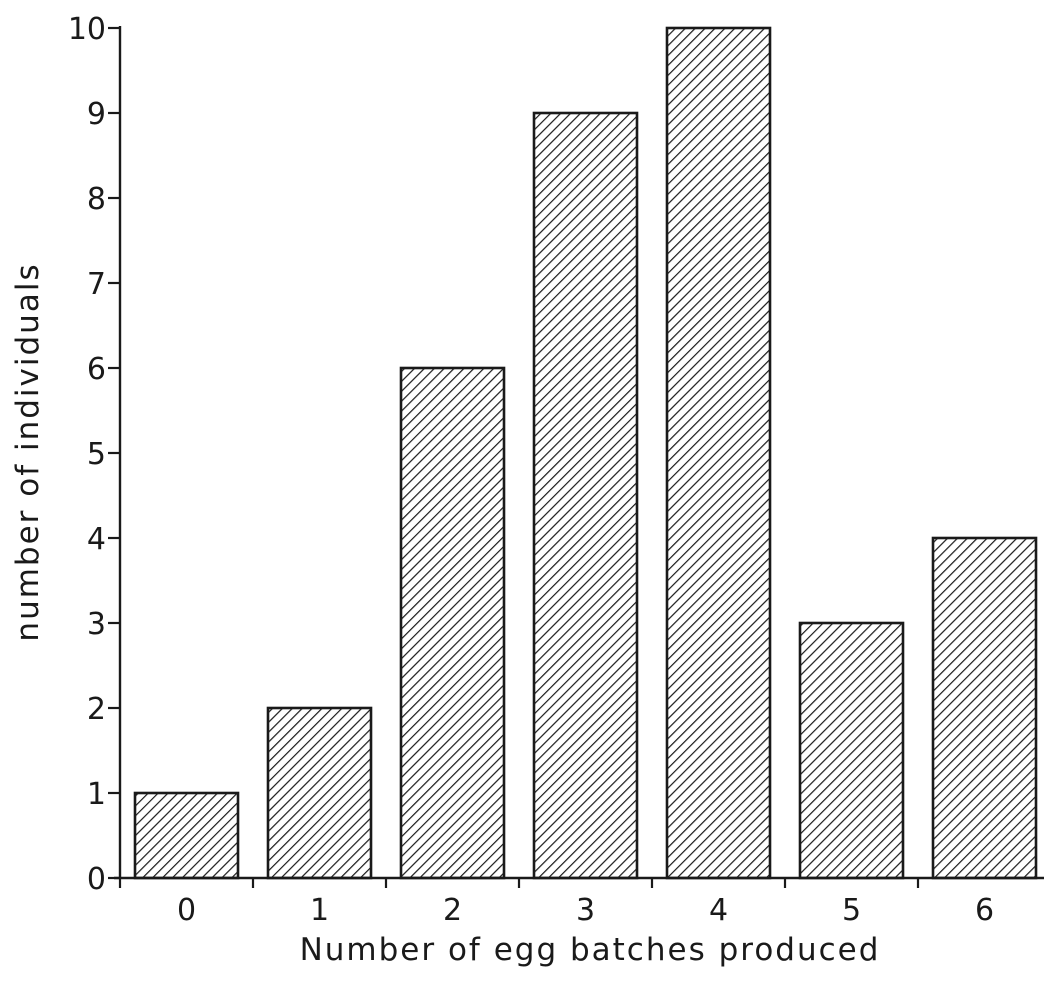  What do you see at coordinates (96, 114) in the screenshot?
I see `y-tick-label-9: 9` at bounding box center [96, 114].